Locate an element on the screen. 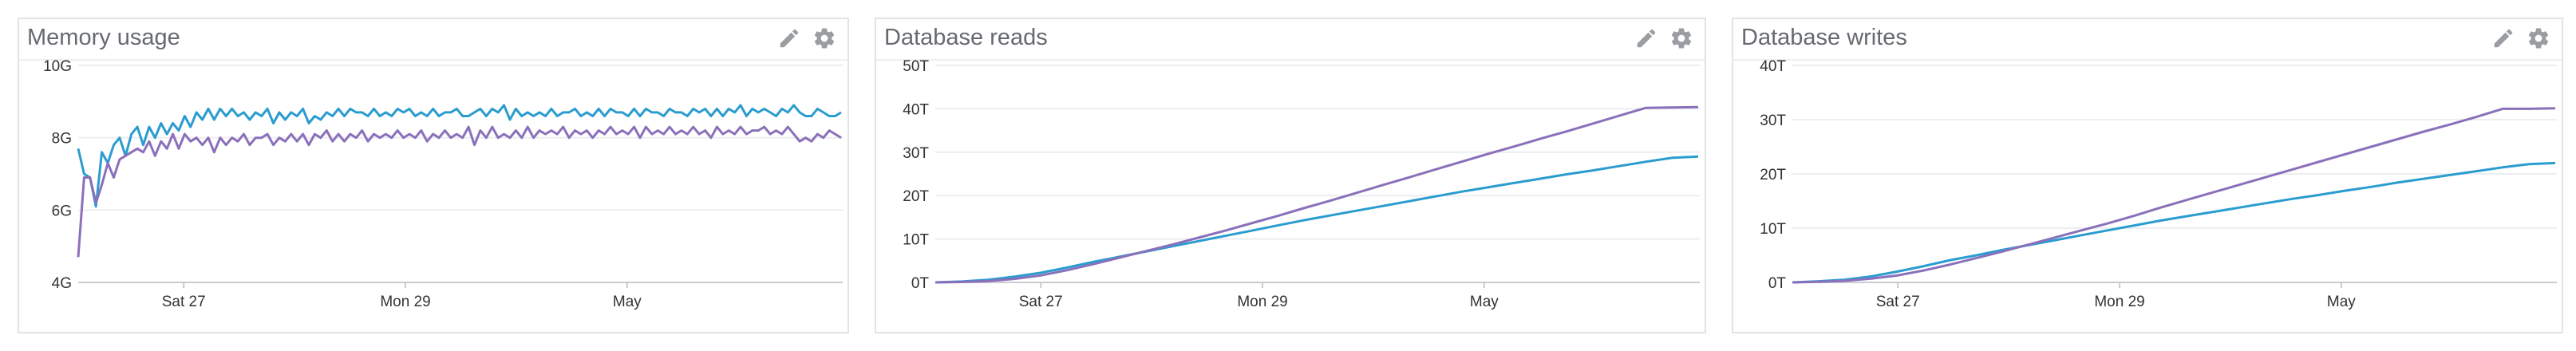 The height and width of the screenshot is (351, 2576). y-tick-label: 8G is located at coordinates (62, 139).